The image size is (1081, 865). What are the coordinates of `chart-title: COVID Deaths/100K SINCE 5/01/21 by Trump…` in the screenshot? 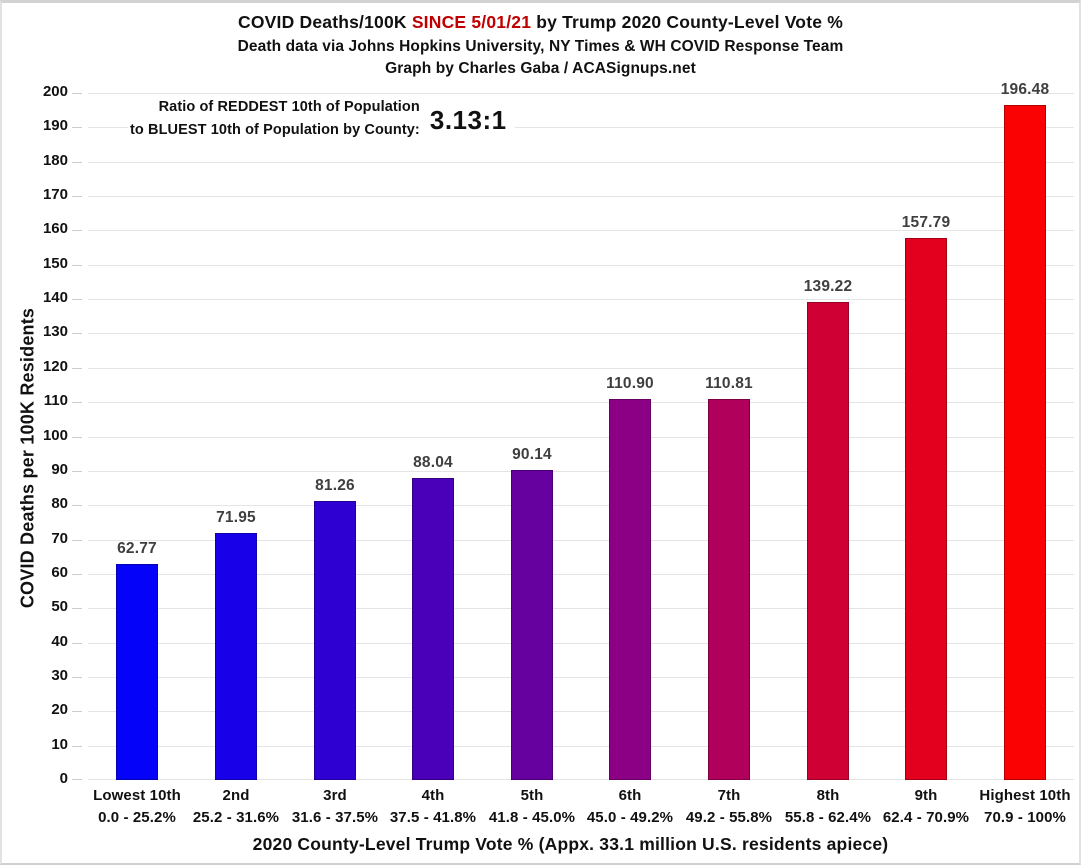 It's located at (540, 23).